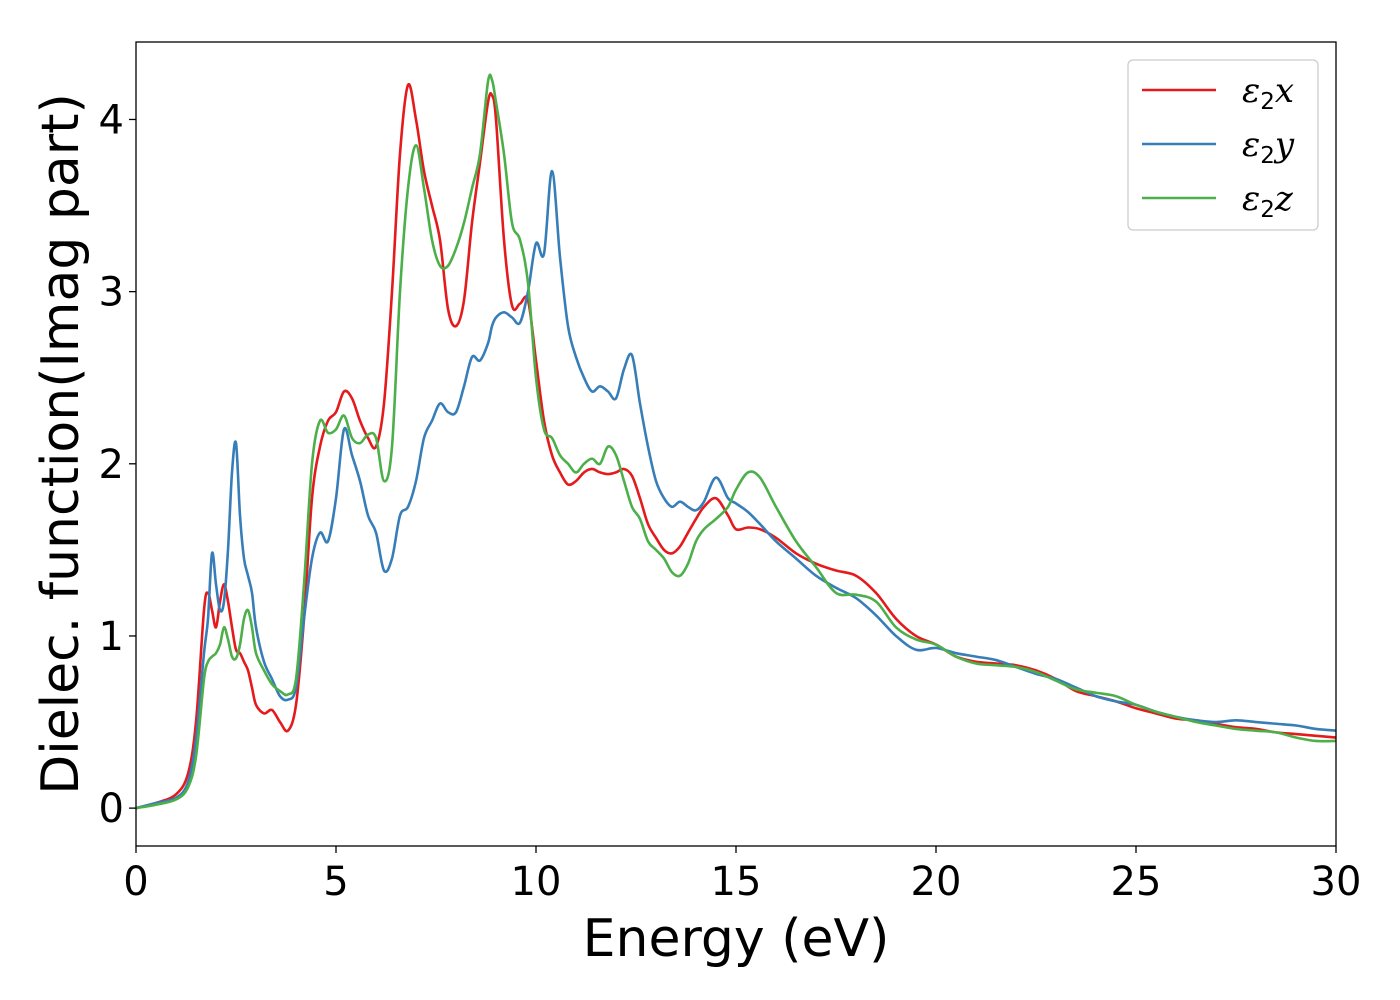 The image size is (1400, 1000). Describe the element at coordinates (936, 882) in the screenshot. I see `x-tick-label: 20` at that location.